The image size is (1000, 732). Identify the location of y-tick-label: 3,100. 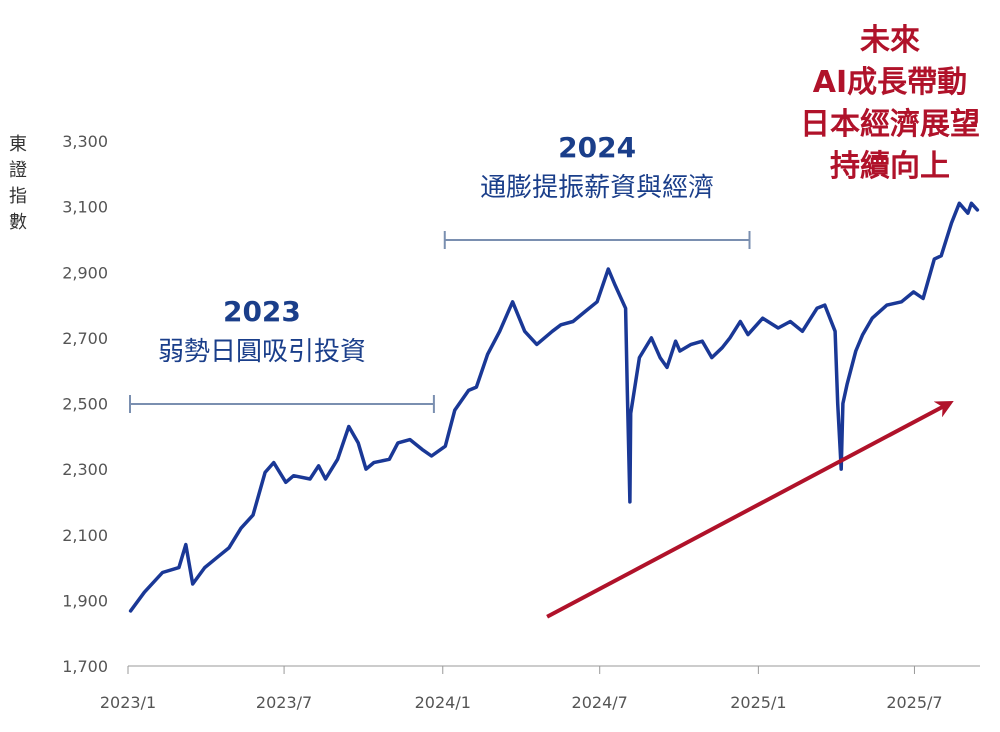
(85, 207).